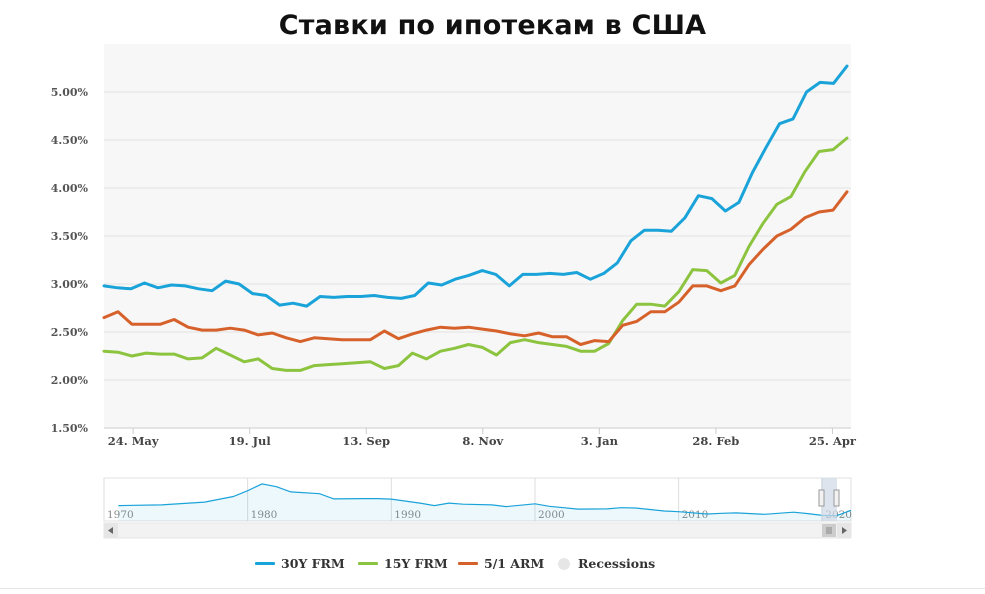 The image size is (985, 594). I want to click on x-tick-label: 13. Sep, so click(366, 441).